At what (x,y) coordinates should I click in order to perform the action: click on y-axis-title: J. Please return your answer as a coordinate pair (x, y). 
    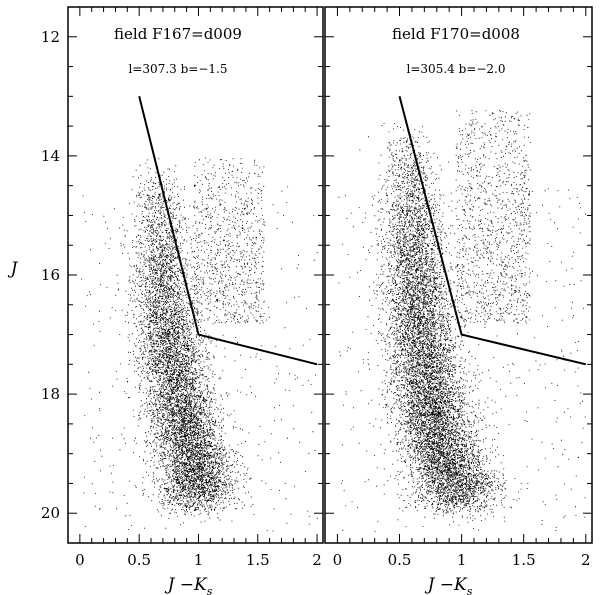
    Looking at the image, I should click on (13, 269).